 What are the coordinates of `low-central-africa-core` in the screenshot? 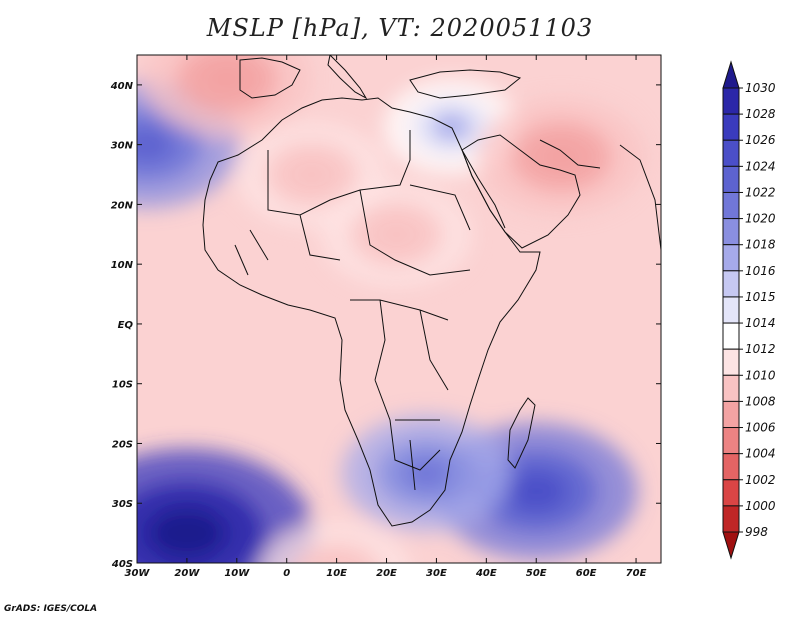 It's located at (396, 234).